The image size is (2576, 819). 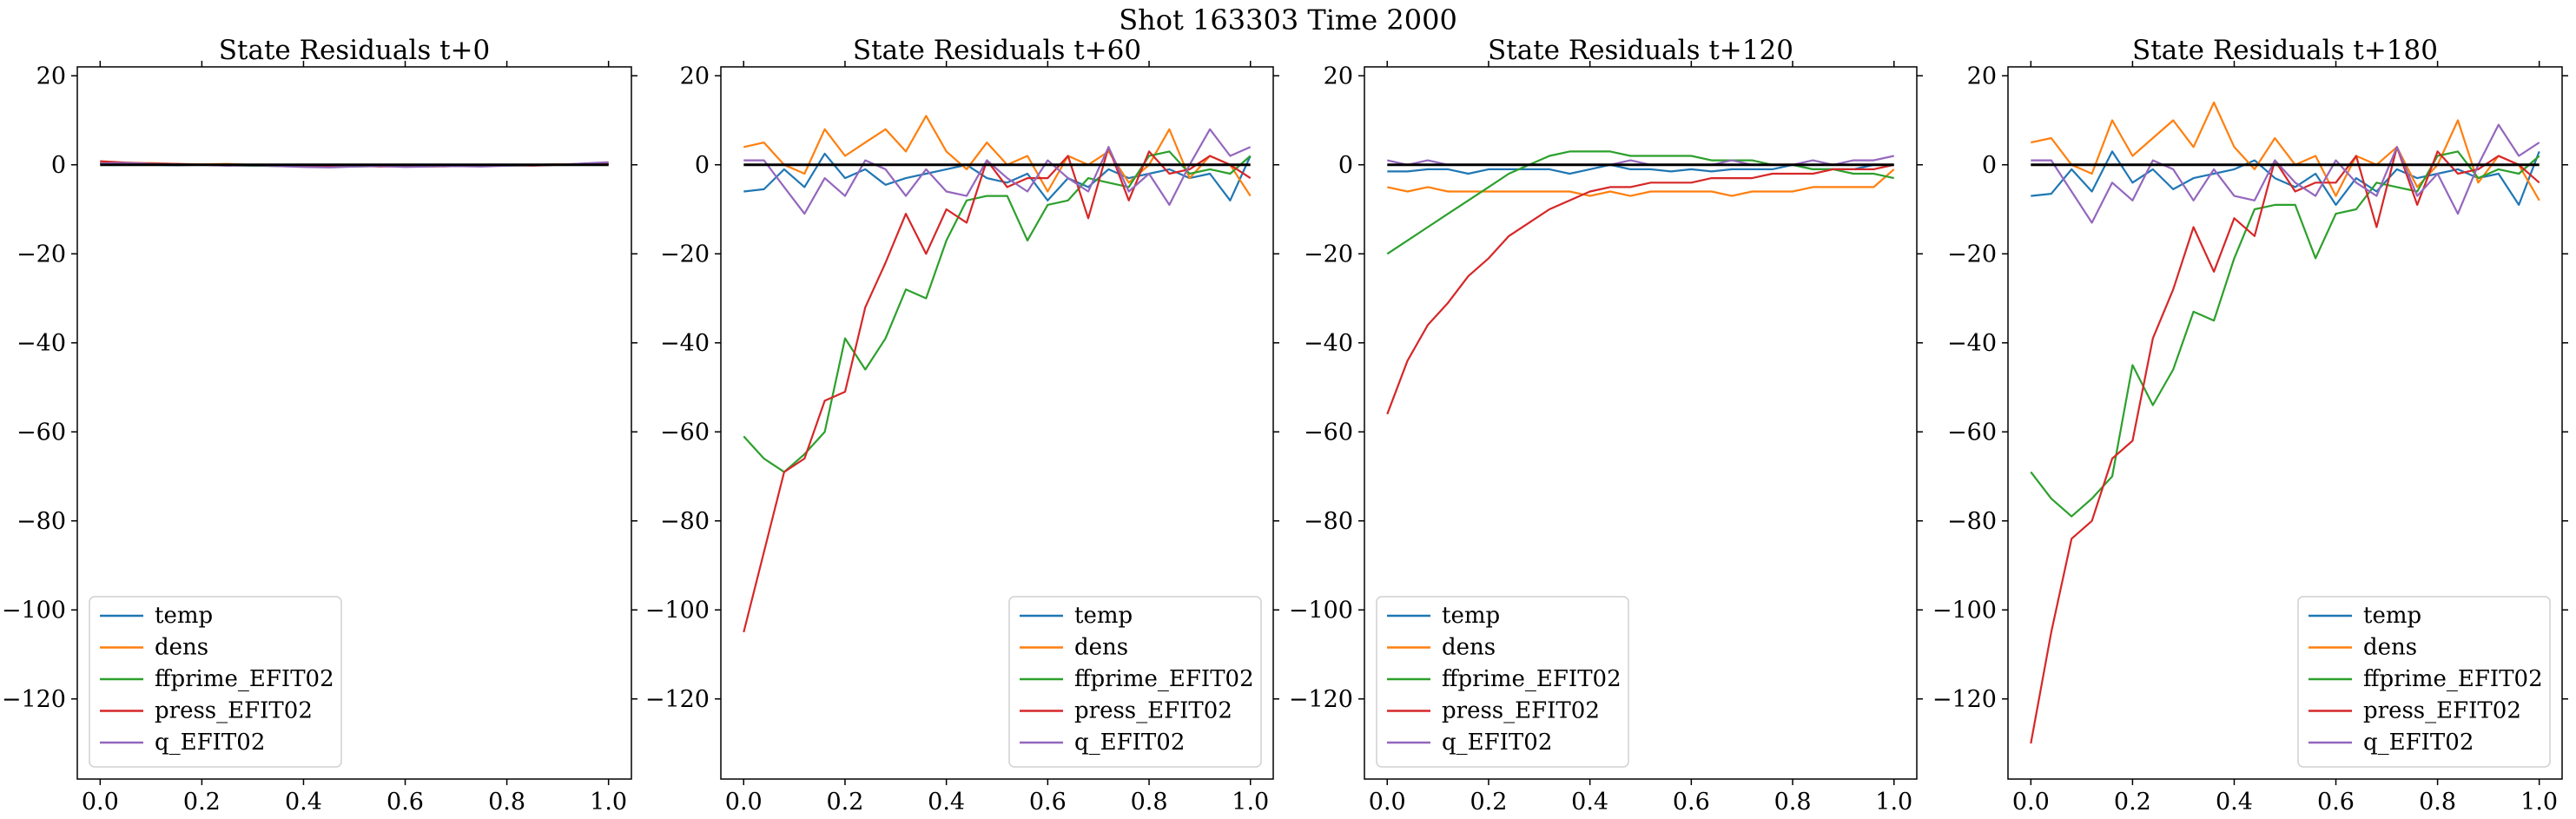 What do you see at coordinates (2285, 50) in the screenshot?
I see `panel-title: State Residuals t+180` at bounding box center [2285, 50].